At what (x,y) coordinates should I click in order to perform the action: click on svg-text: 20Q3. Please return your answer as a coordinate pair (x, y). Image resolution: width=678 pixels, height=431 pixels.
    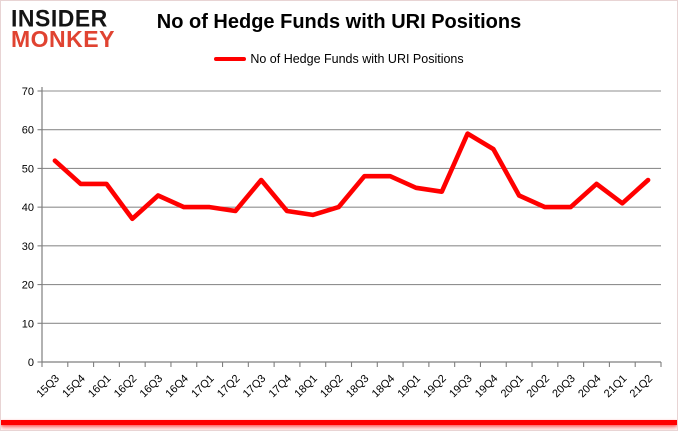
    Looking at the image, I should click on (564, 387).